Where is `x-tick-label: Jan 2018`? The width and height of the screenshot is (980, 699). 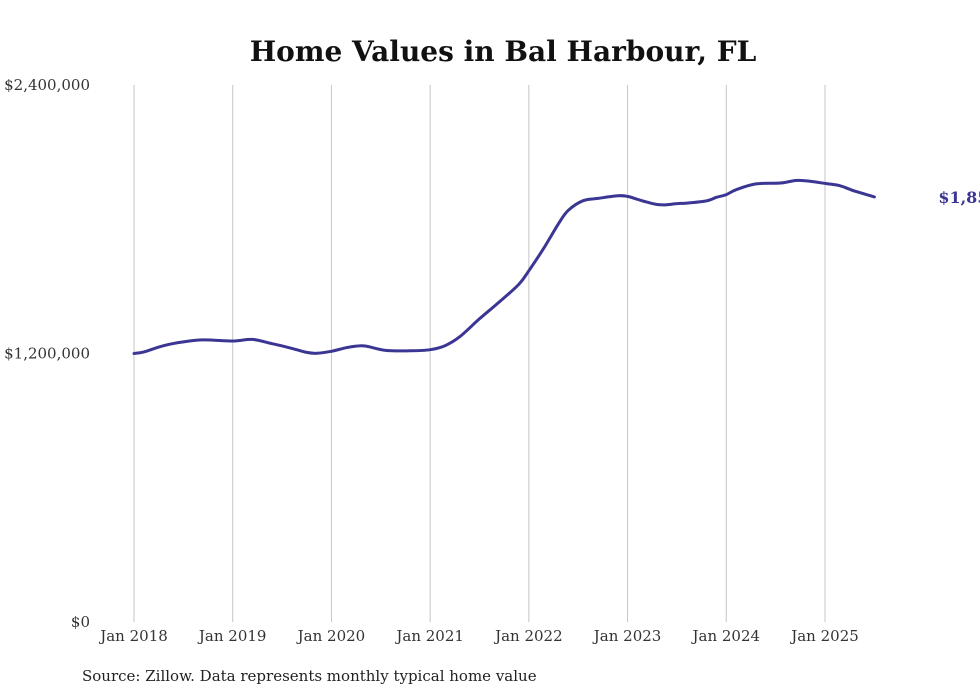 x-tick-label: Jan 2018 is located at coordinates (133, 636).